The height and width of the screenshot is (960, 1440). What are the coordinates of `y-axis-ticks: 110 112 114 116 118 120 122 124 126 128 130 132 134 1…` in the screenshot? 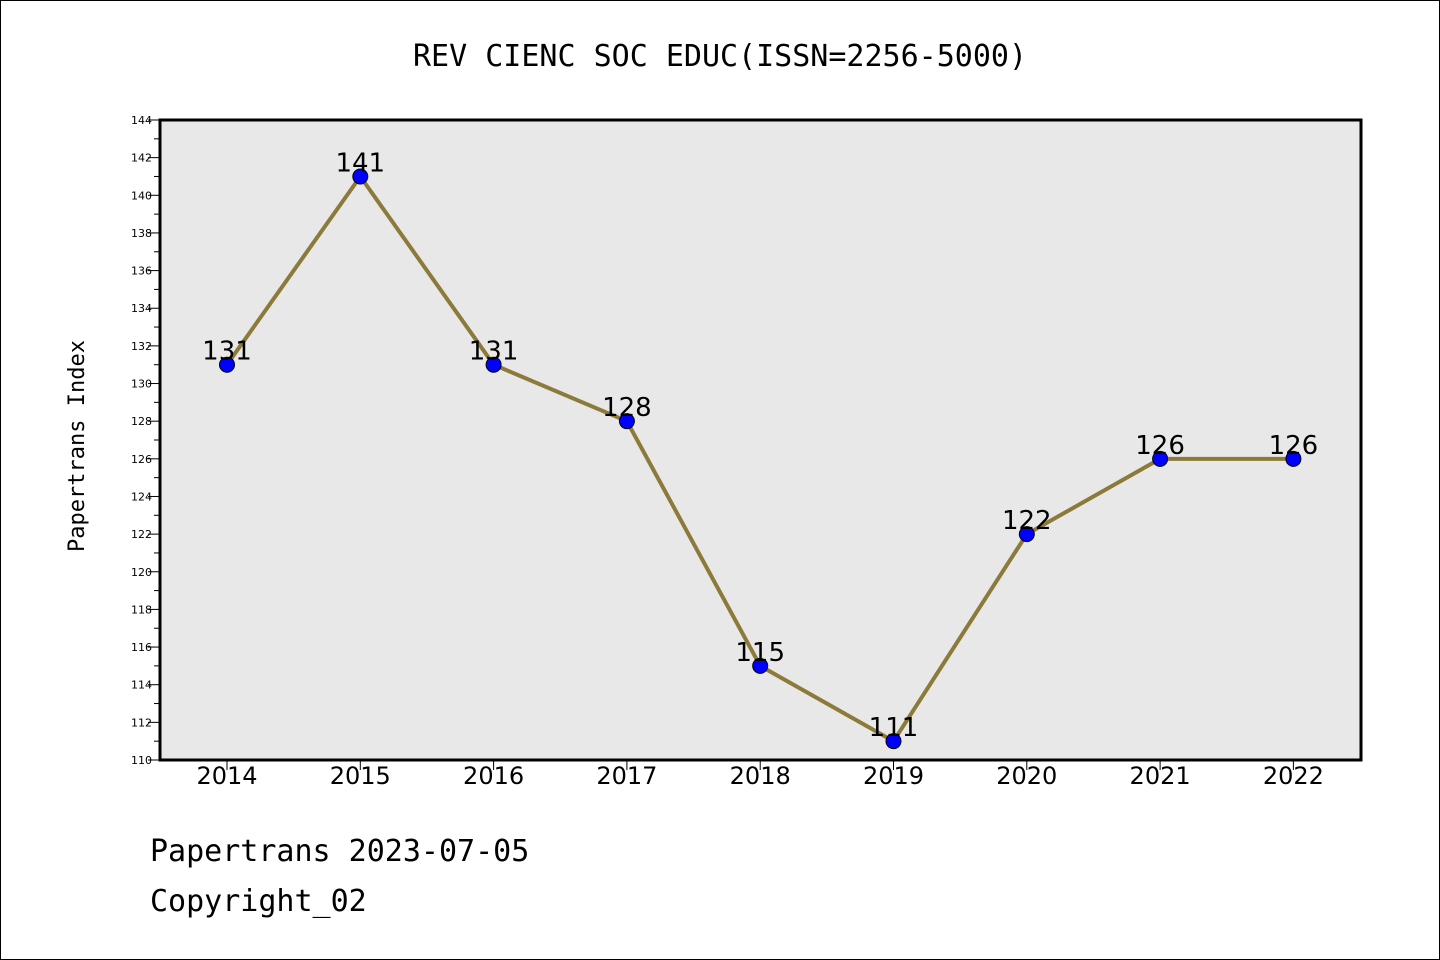 It's located at (145, 440).